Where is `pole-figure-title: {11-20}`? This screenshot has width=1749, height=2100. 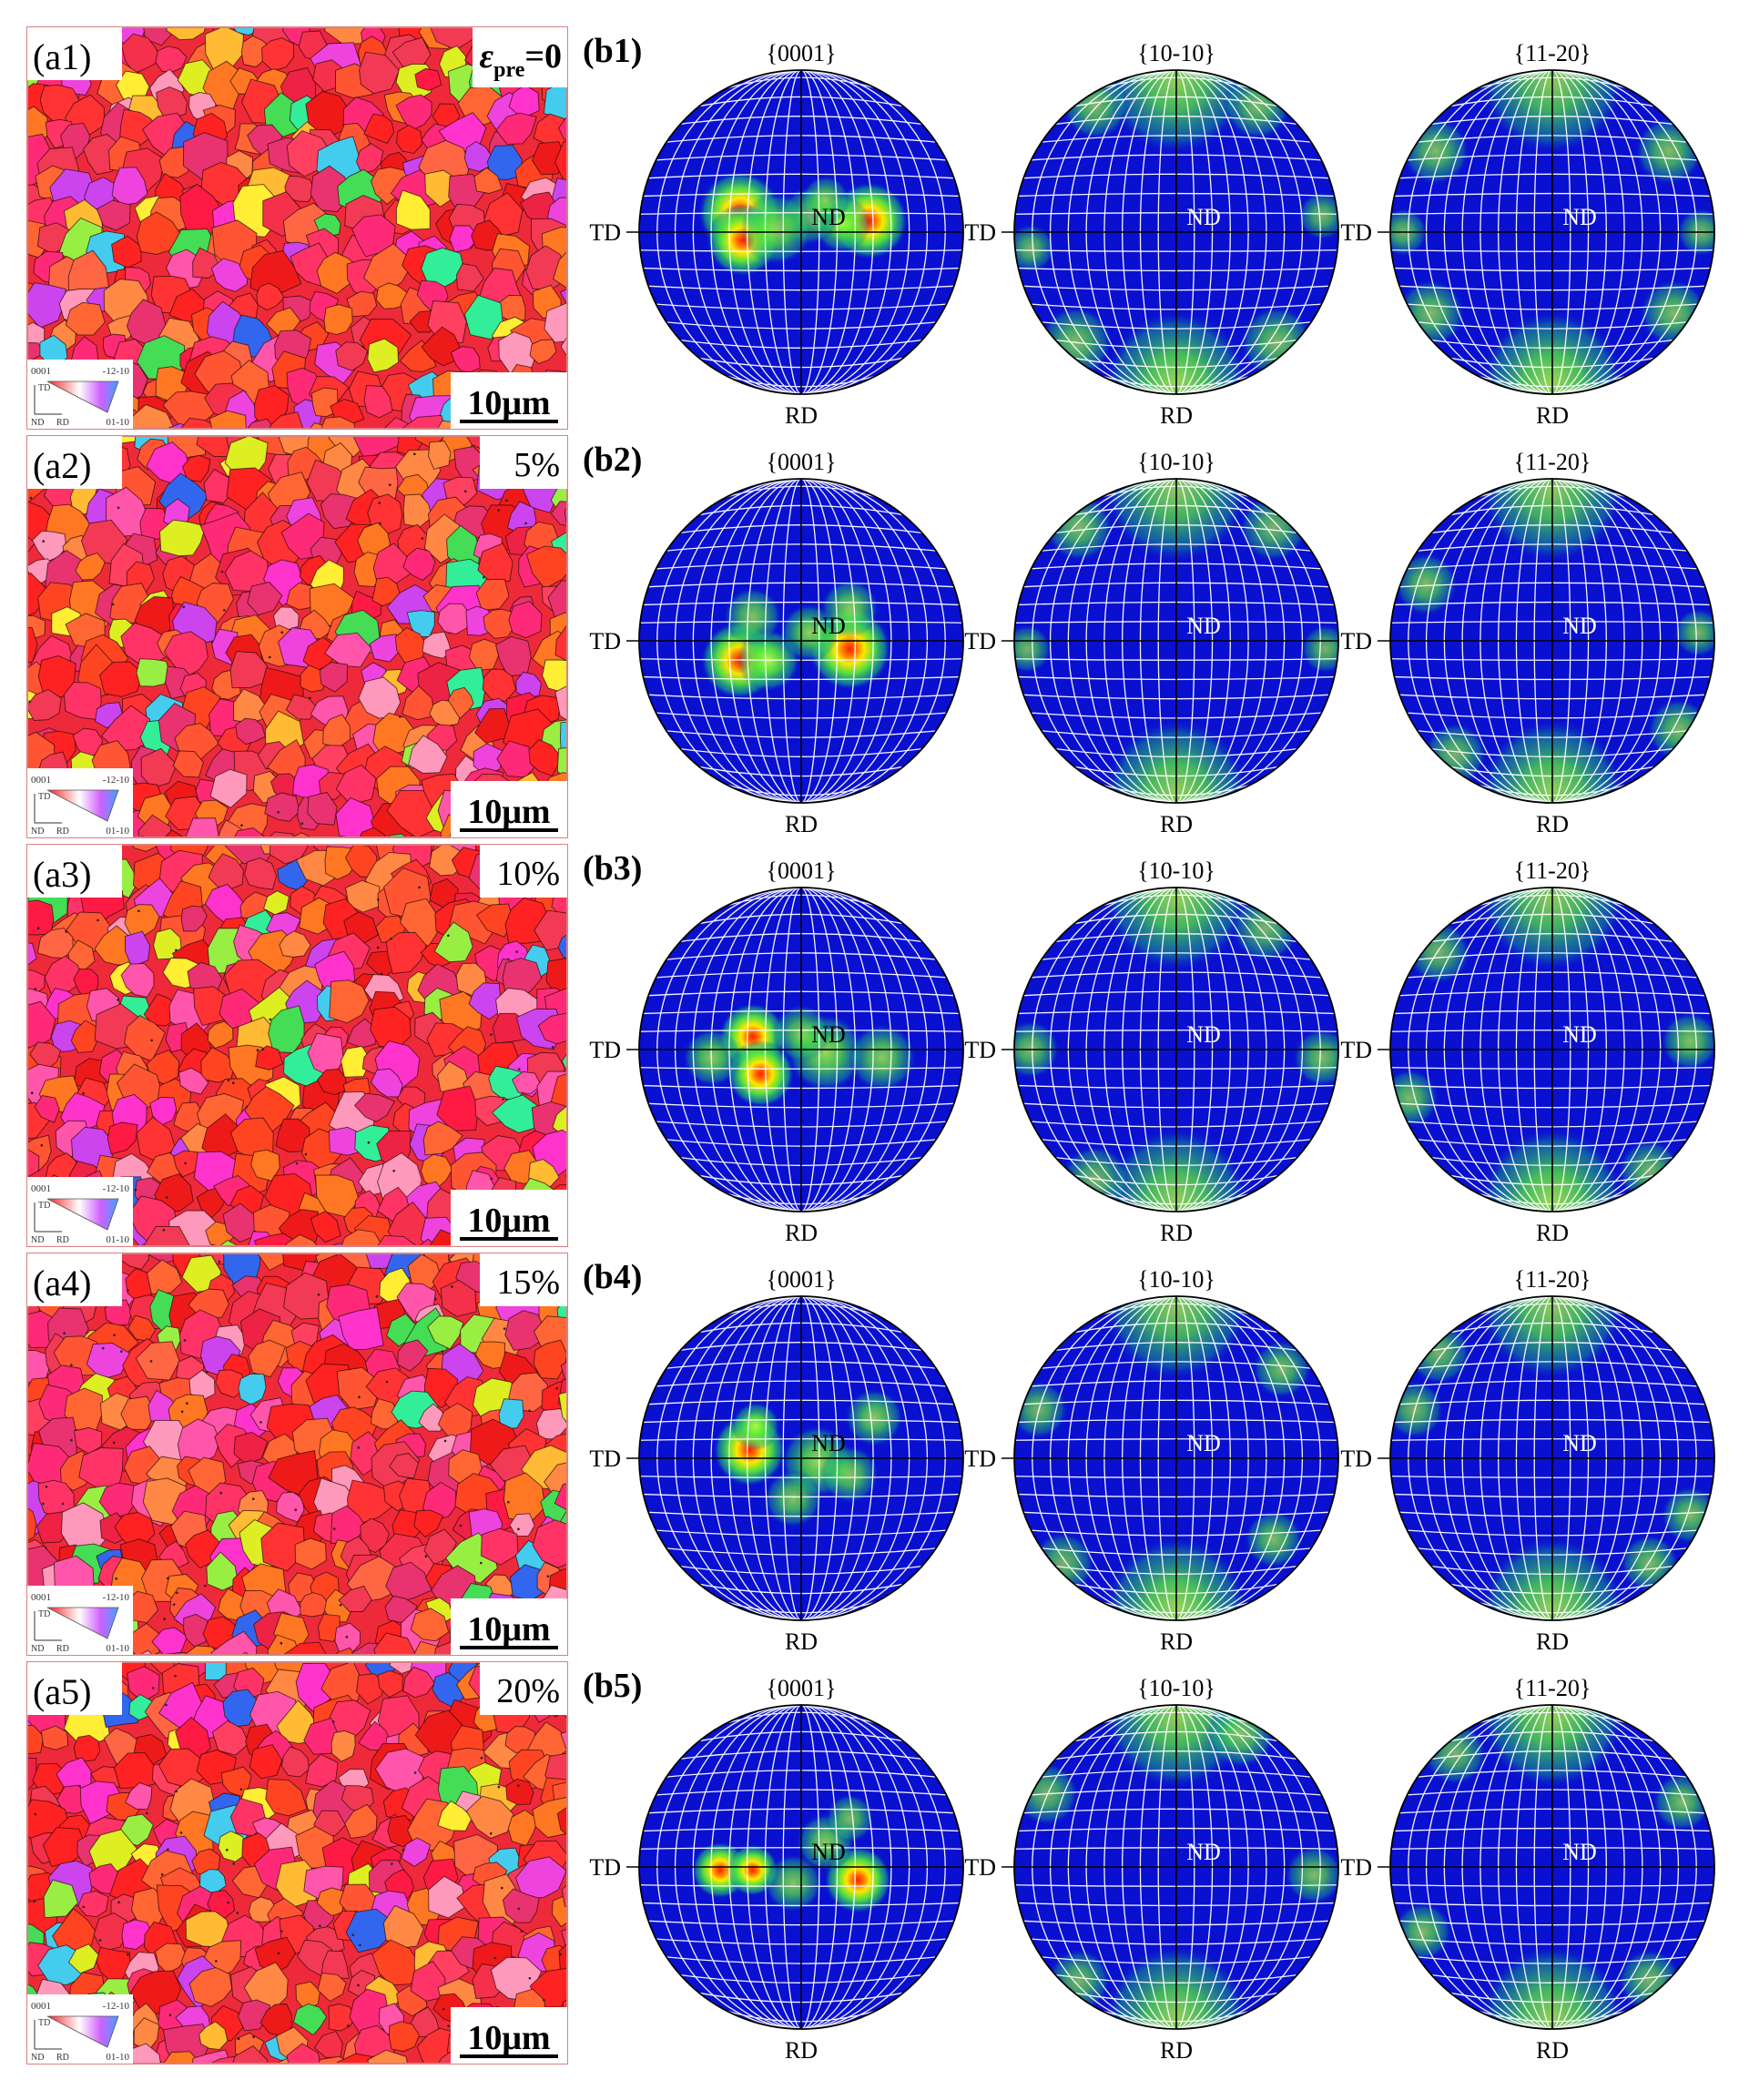
pole-figure-title: {11-20} is located at coordinates (1552, 1688).